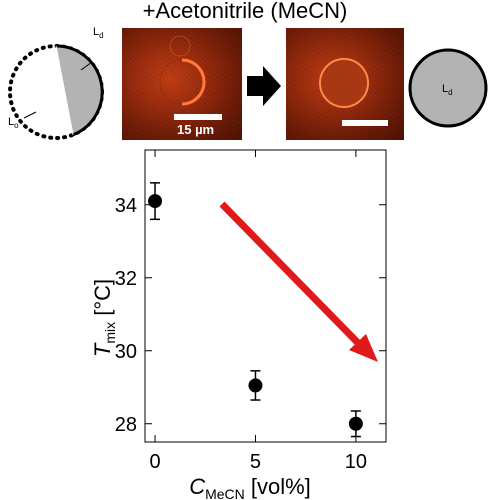  What do you see at coordinates (154, 462) in the screenshot?
I see `x-tick-label: 0` at bounding box center [154, 462].